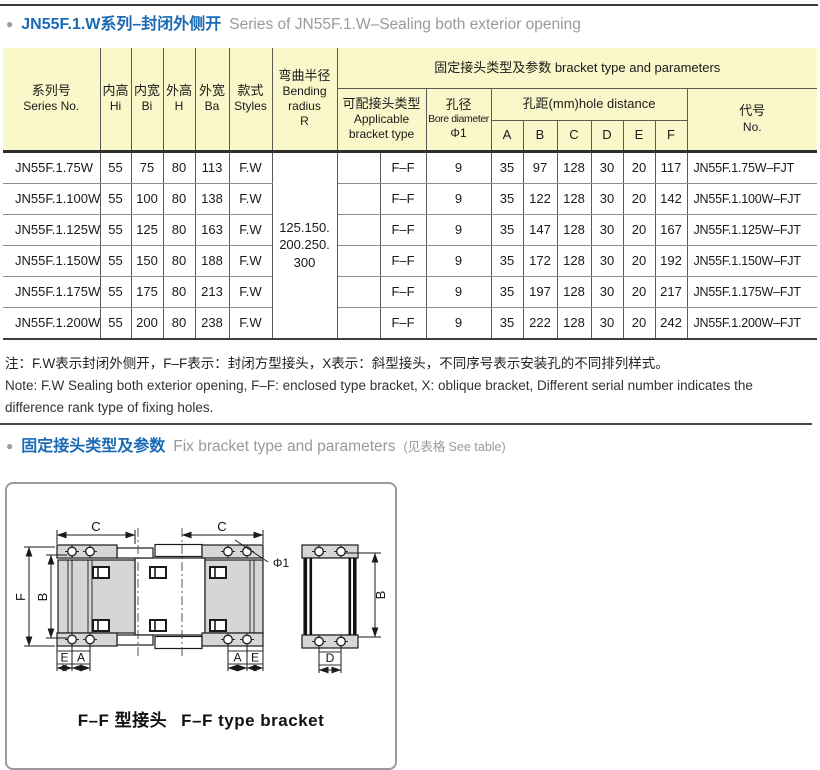 The height and width of the screenshot is (770, 820). I want to click on col-header-applicable-bracket: 可配接头类型 Applicable bracket type, so click(382, 119).